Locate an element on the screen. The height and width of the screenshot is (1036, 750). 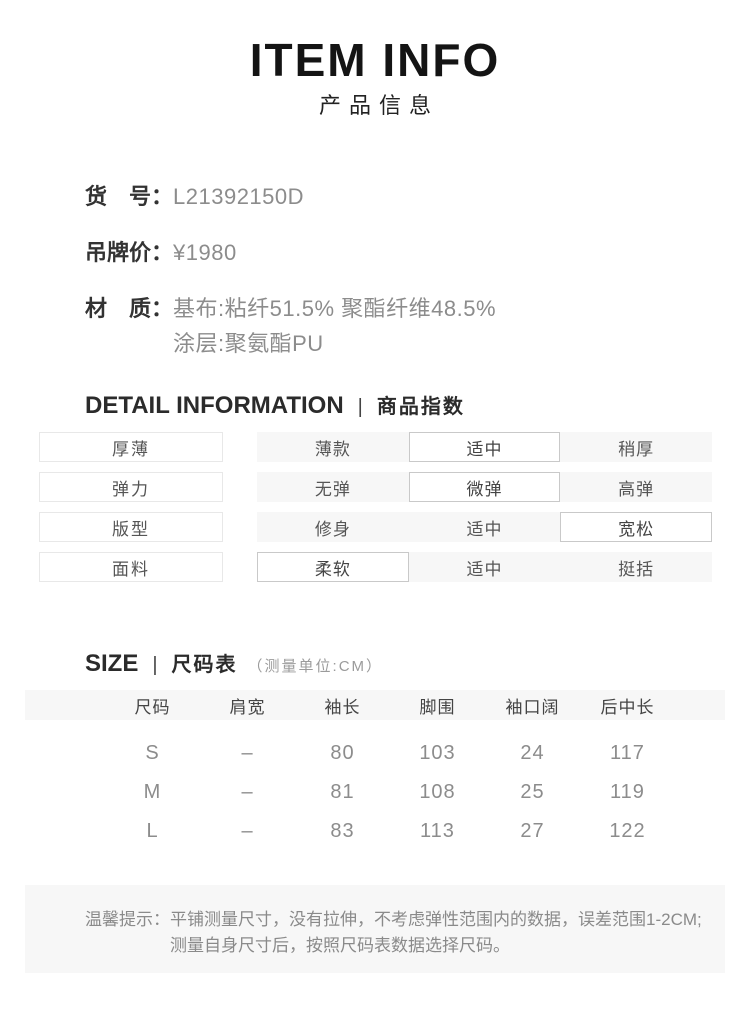
size-cell: 119 is located at coordinates (627, 792).